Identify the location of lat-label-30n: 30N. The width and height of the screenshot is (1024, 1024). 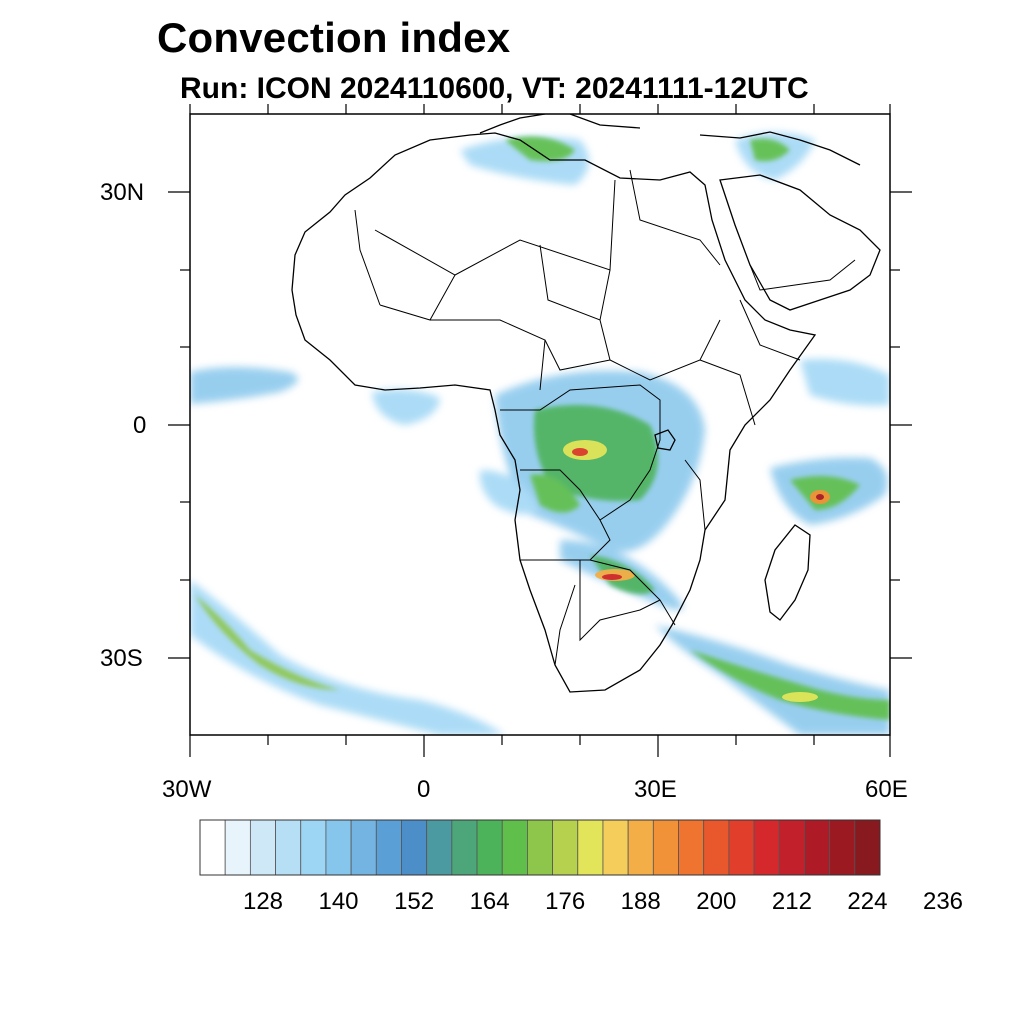
(122, 192).